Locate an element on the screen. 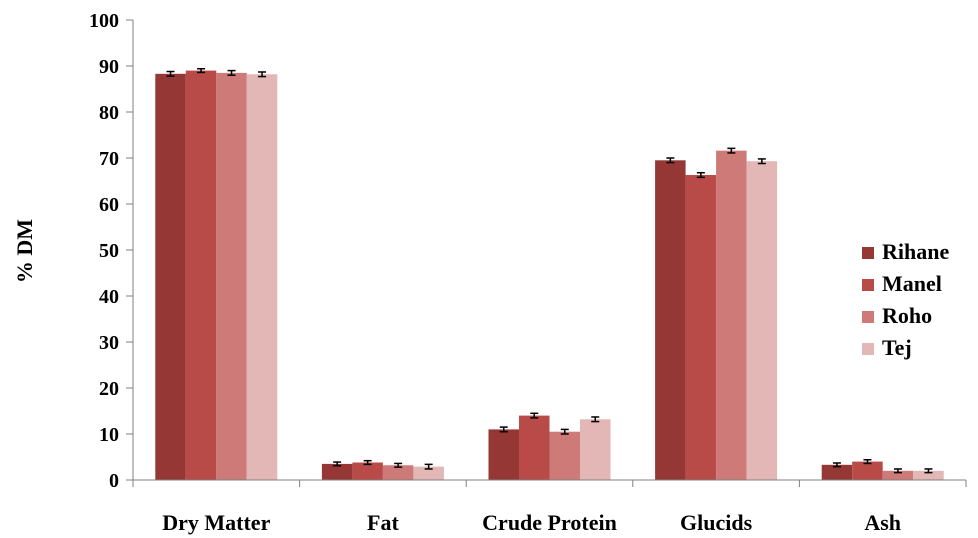 This screenshot has height=538, width=978. bar-roho-dry-matter is located at coordinates (231, 276).